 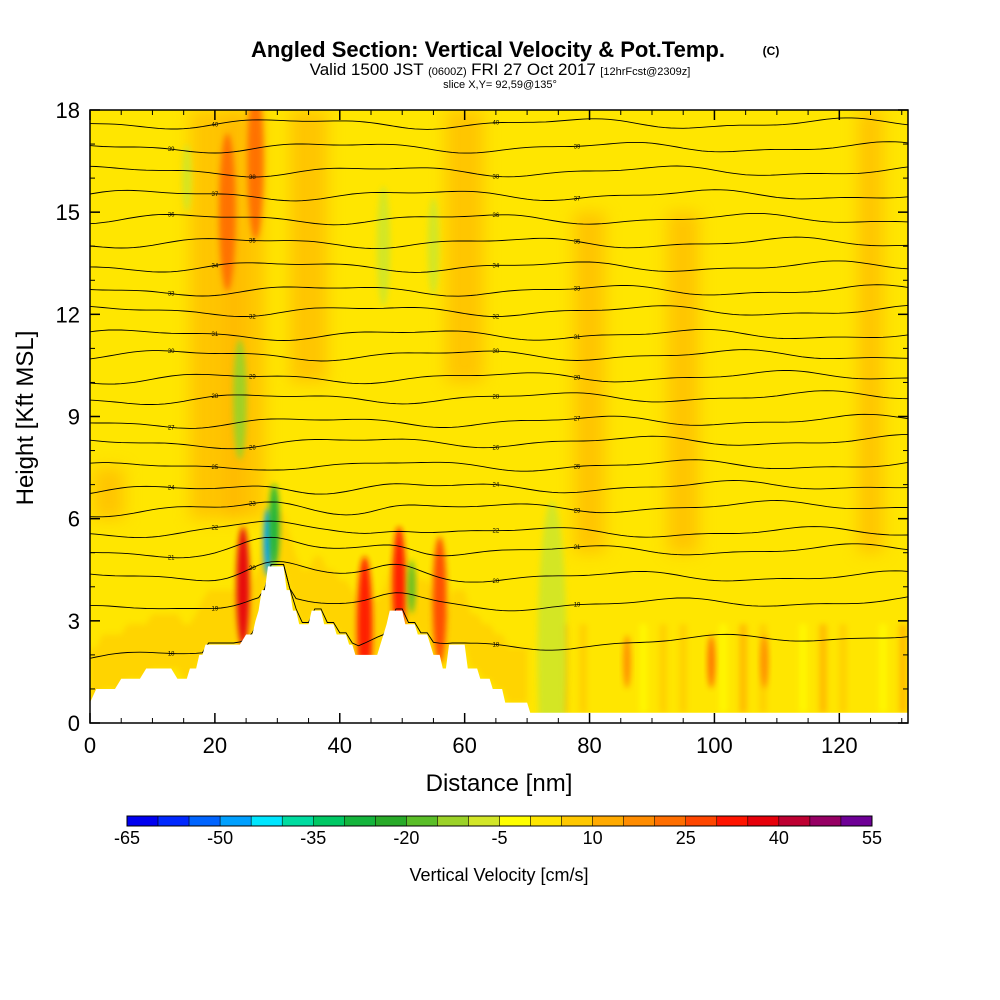 What do you see at coordinates (340, 745) in the screenshot?
I see `x-tick-label: 40` at bounding box center [340, 745].